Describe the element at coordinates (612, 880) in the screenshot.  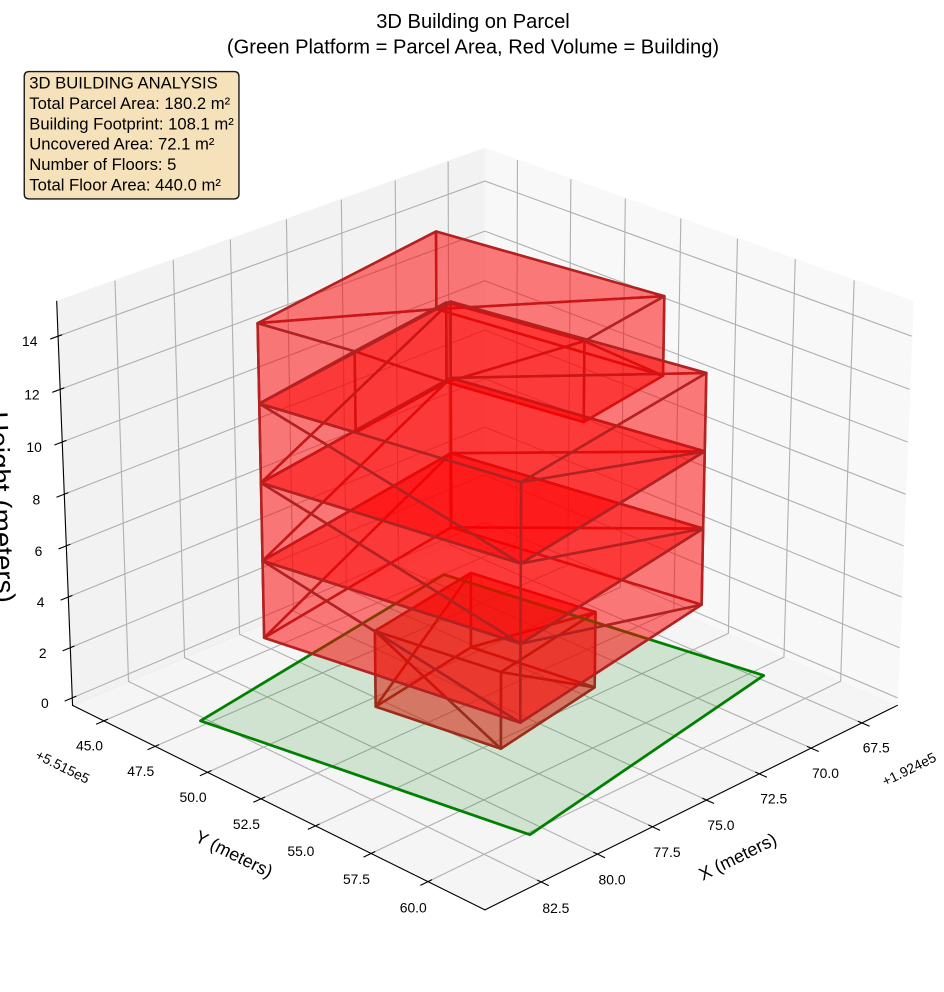
I see `svg-text: 80.0` at that location.